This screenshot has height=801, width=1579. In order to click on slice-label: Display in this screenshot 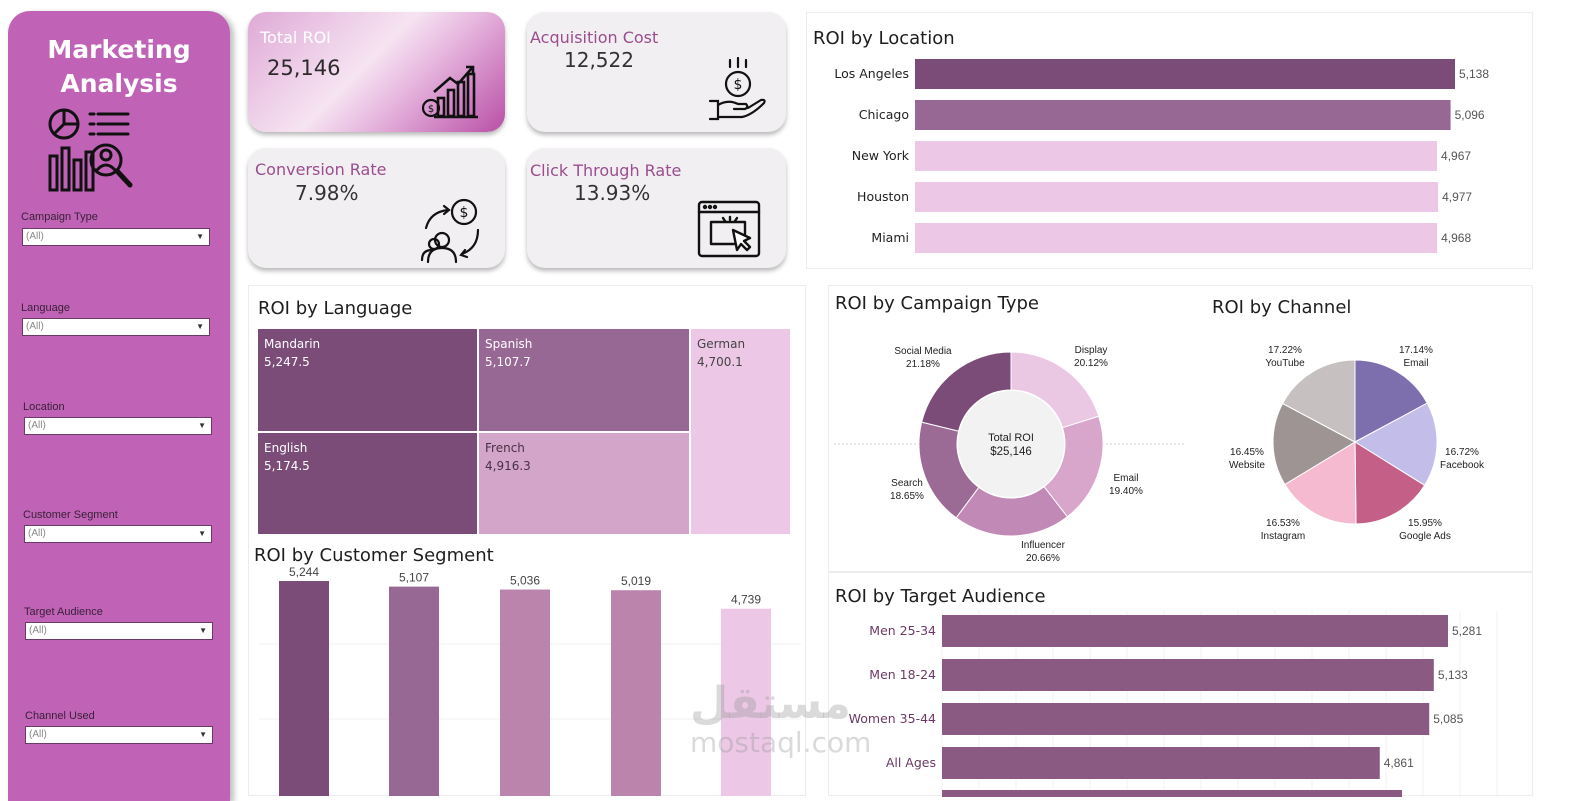, I will do `click(1091, 350)`.